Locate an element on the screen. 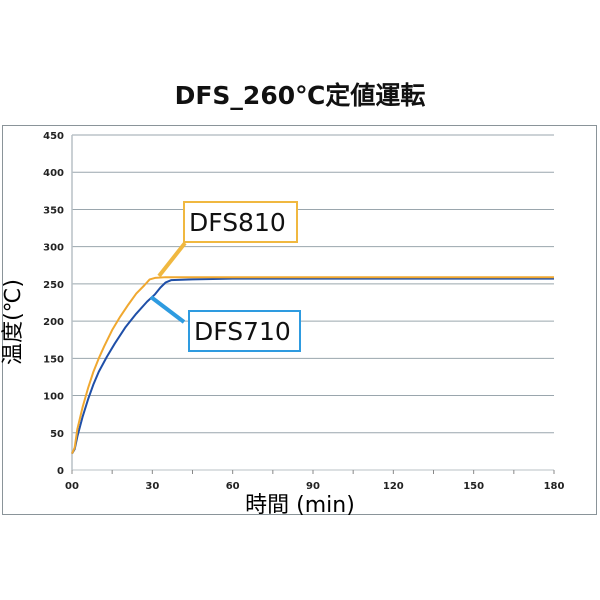 The height and width of the screenshot is (600, 600). x-tick-label: 120 is located at coordinates (393, 486).